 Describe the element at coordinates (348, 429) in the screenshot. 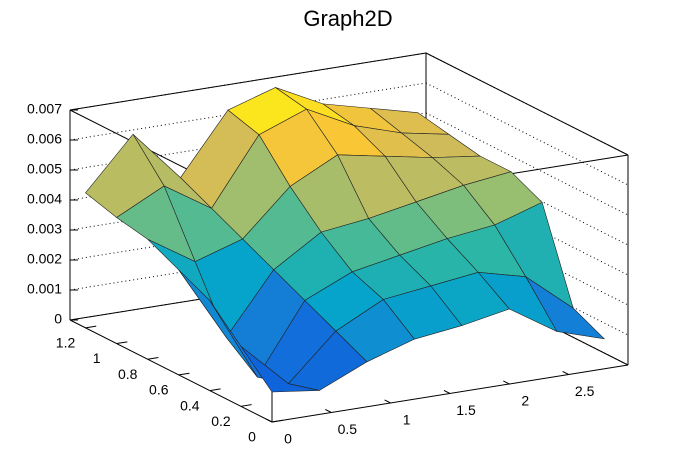

I see `x-tick-label: 0.5` at that location.